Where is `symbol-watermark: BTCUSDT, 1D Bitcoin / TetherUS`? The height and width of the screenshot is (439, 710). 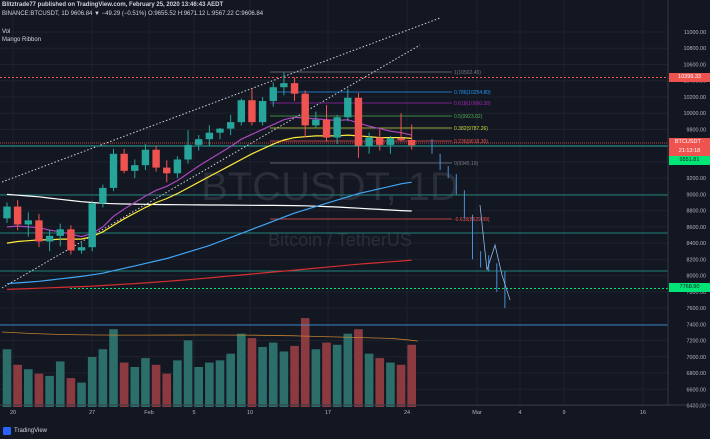 symbol-watermark: BTCUSDT, 1D Bitcoin / TetherUS is located at coordinates (330, 207).